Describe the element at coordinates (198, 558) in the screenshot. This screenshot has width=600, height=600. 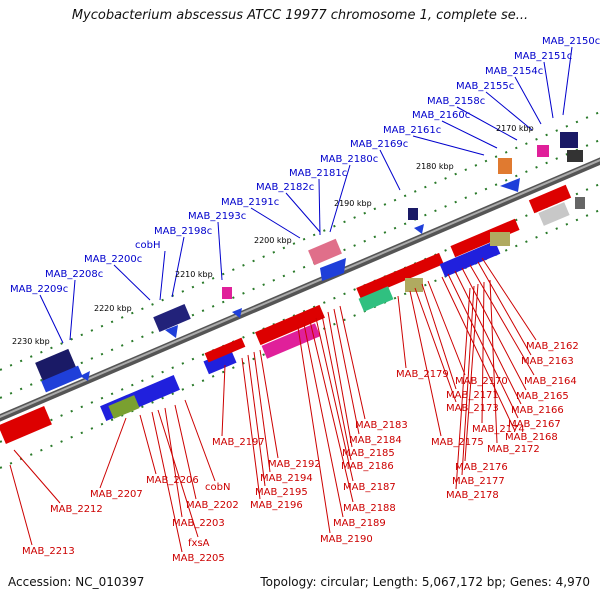
I see `gene-label-MAB_2205: MAB_2205` at that location.